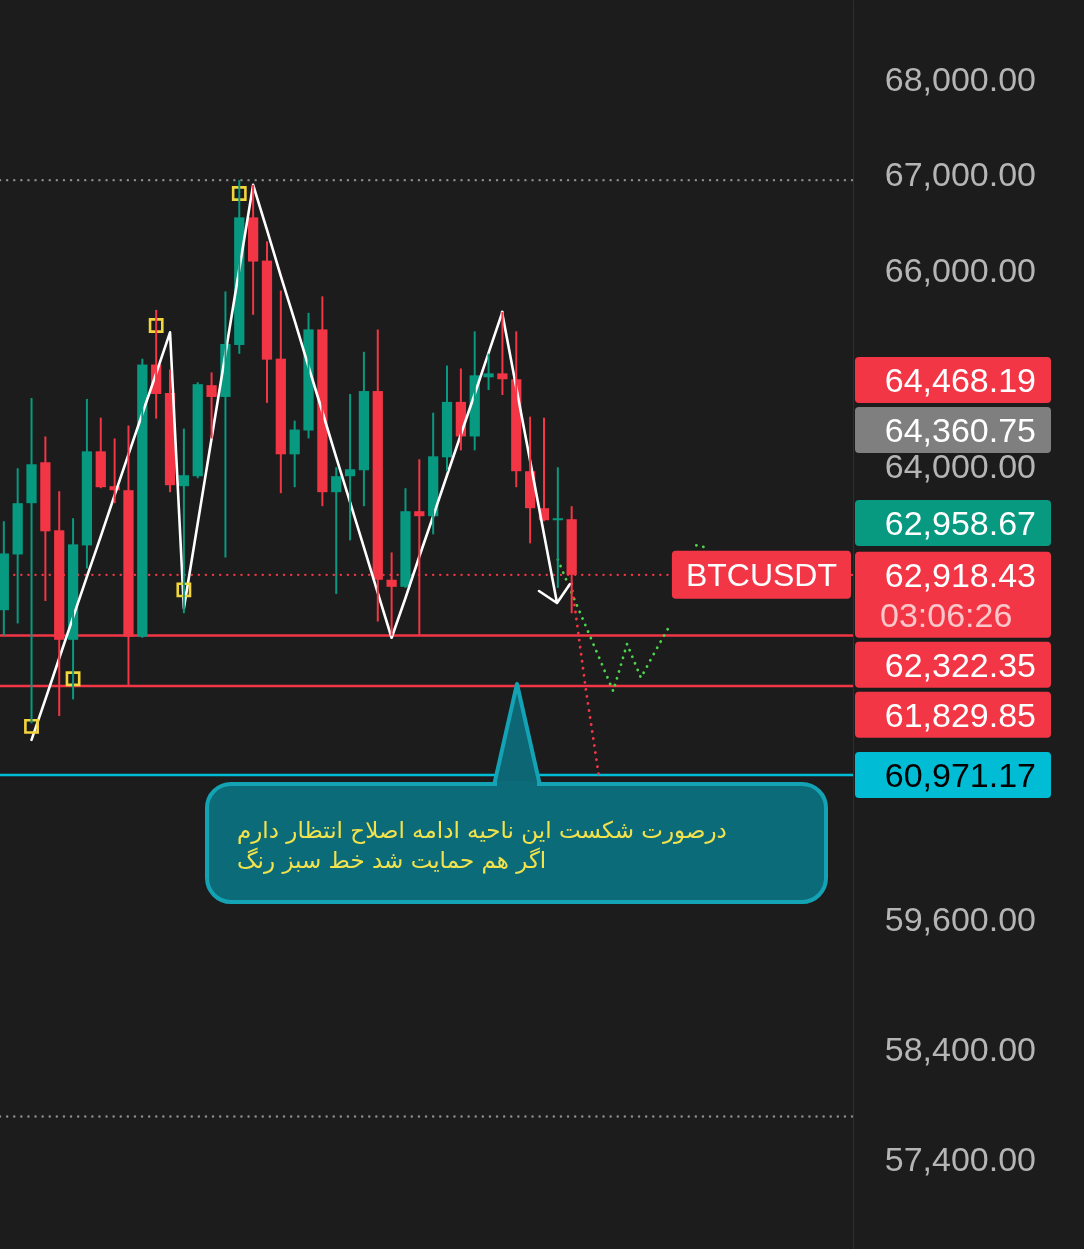 The width and height of the screenshot is (1084, 1249). What do you see at coordinates (761, 575) in the screenshot?
I see `text: BTCUSDT` at bounding box center [761, 575].